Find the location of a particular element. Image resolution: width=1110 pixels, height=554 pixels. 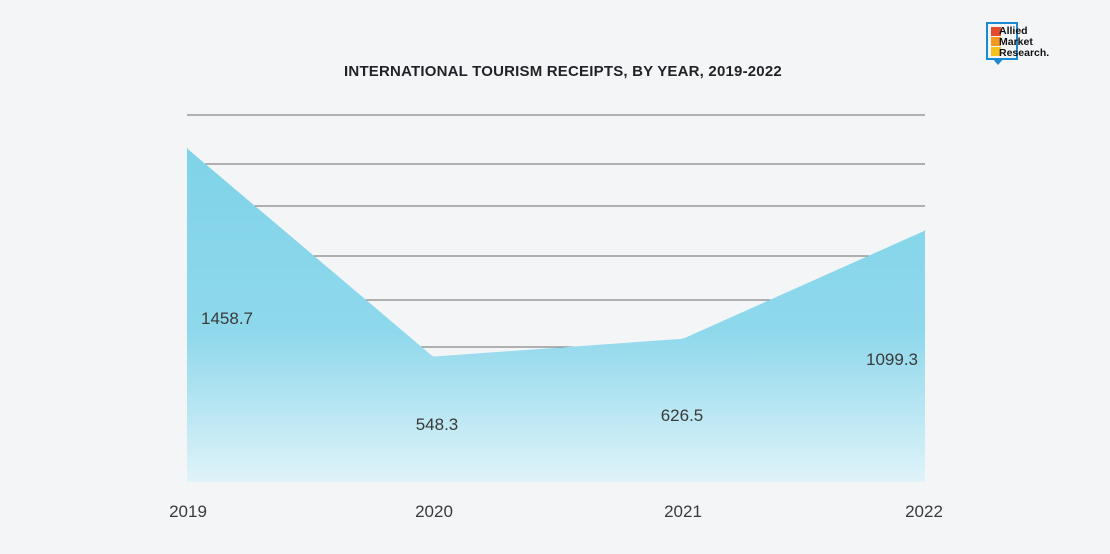

logo-text-line1: Allied is located at coordinates (1013, 31).